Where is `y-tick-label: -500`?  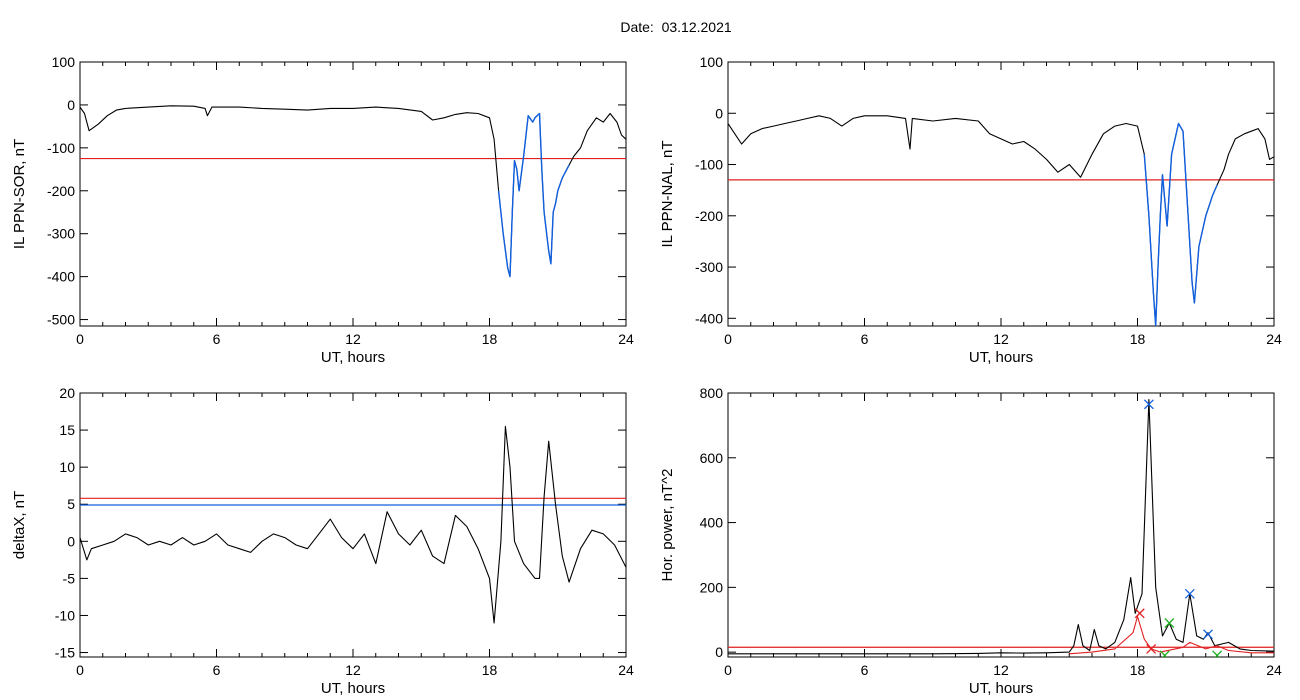
y-tick-label: -500 is located at coordinates (61, 320).